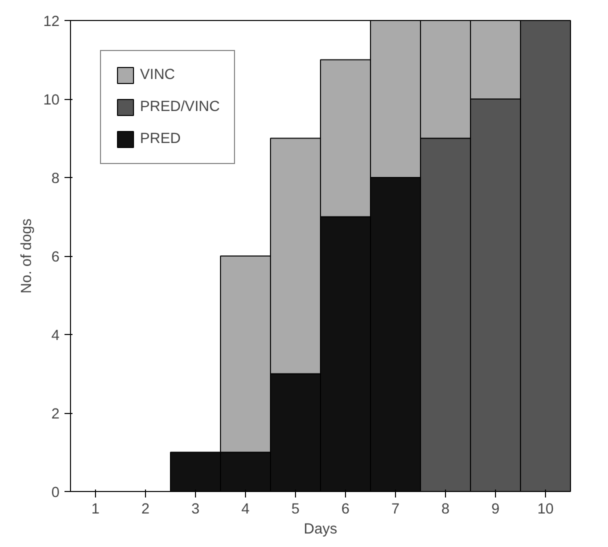 This screenshot has width=608, height=547. What do you see at coordinates (55, 493) in the screenshot?
I see `y-tick-label: 0` at bounding box center [55, 493].